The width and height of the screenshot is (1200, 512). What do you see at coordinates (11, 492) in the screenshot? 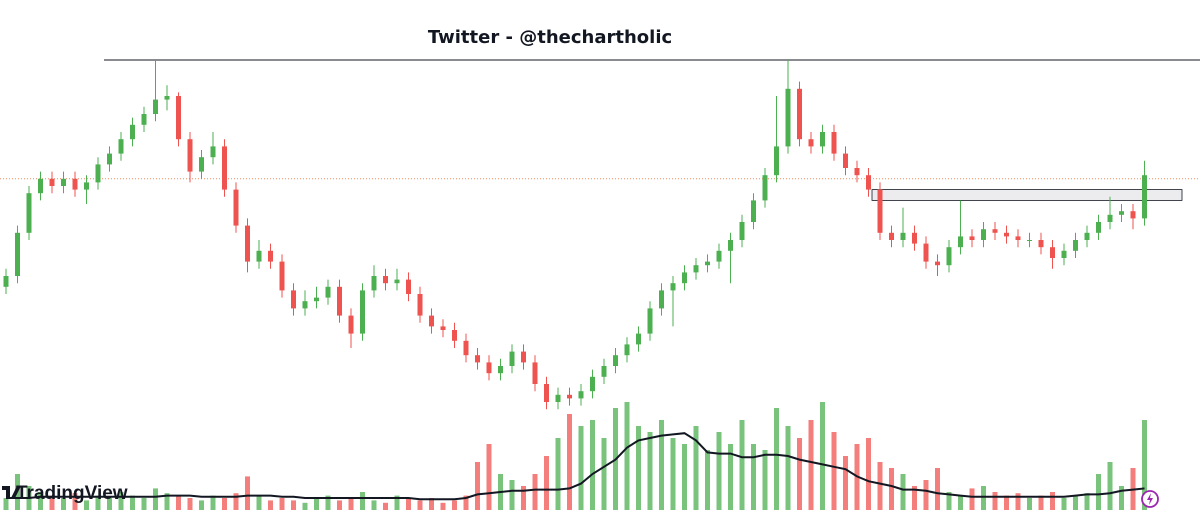
I see `logo-icon` at bounding box center [11, 492].